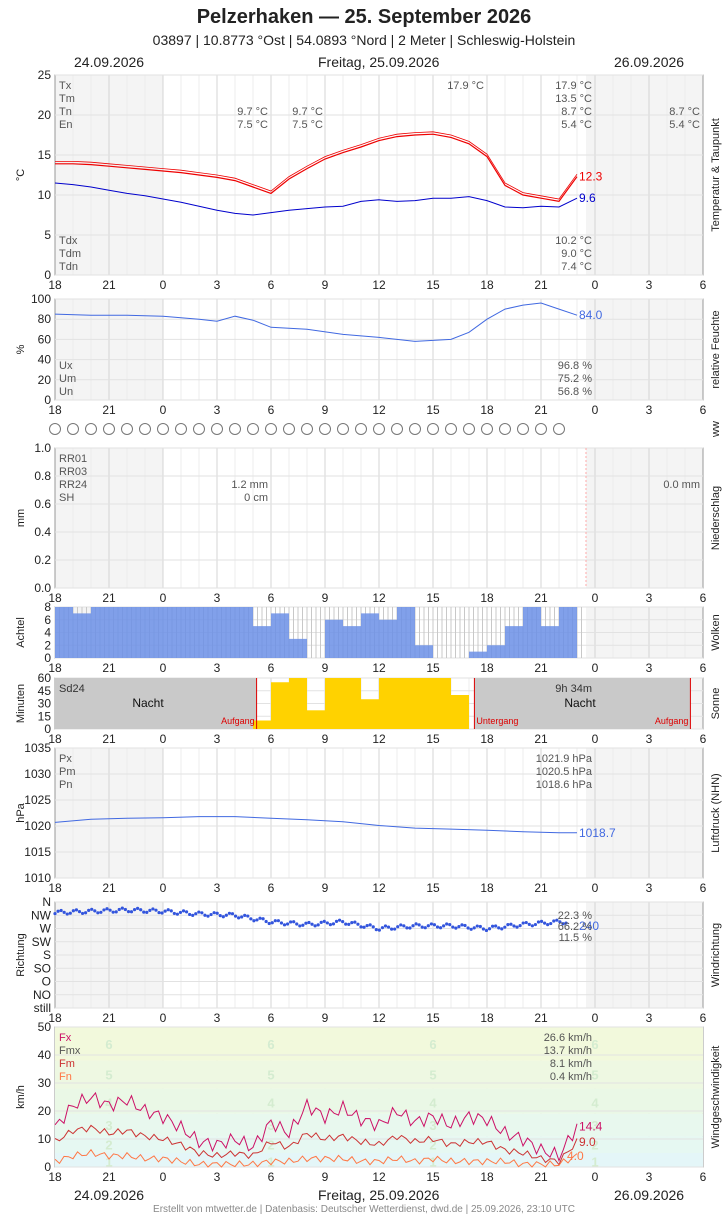 The width and height of the screenshot is (728, 1218). I want to click on stat-label: RR24, so click(73, 485).